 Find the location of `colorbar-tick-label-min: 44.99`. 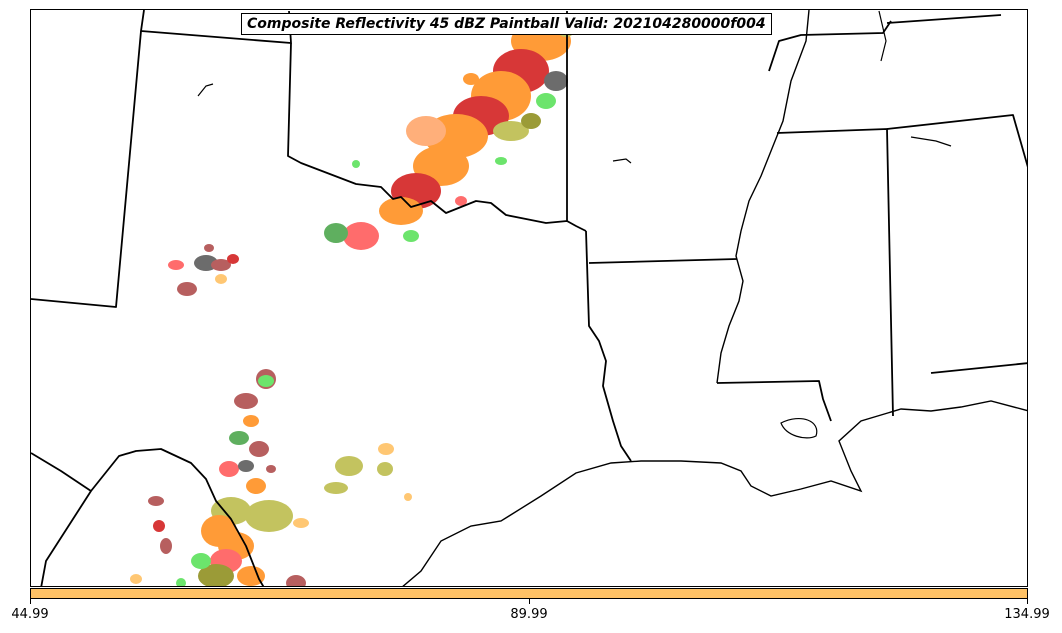

colorbar-tick-label-min: 44.99 is located at coordinates (30, 614).